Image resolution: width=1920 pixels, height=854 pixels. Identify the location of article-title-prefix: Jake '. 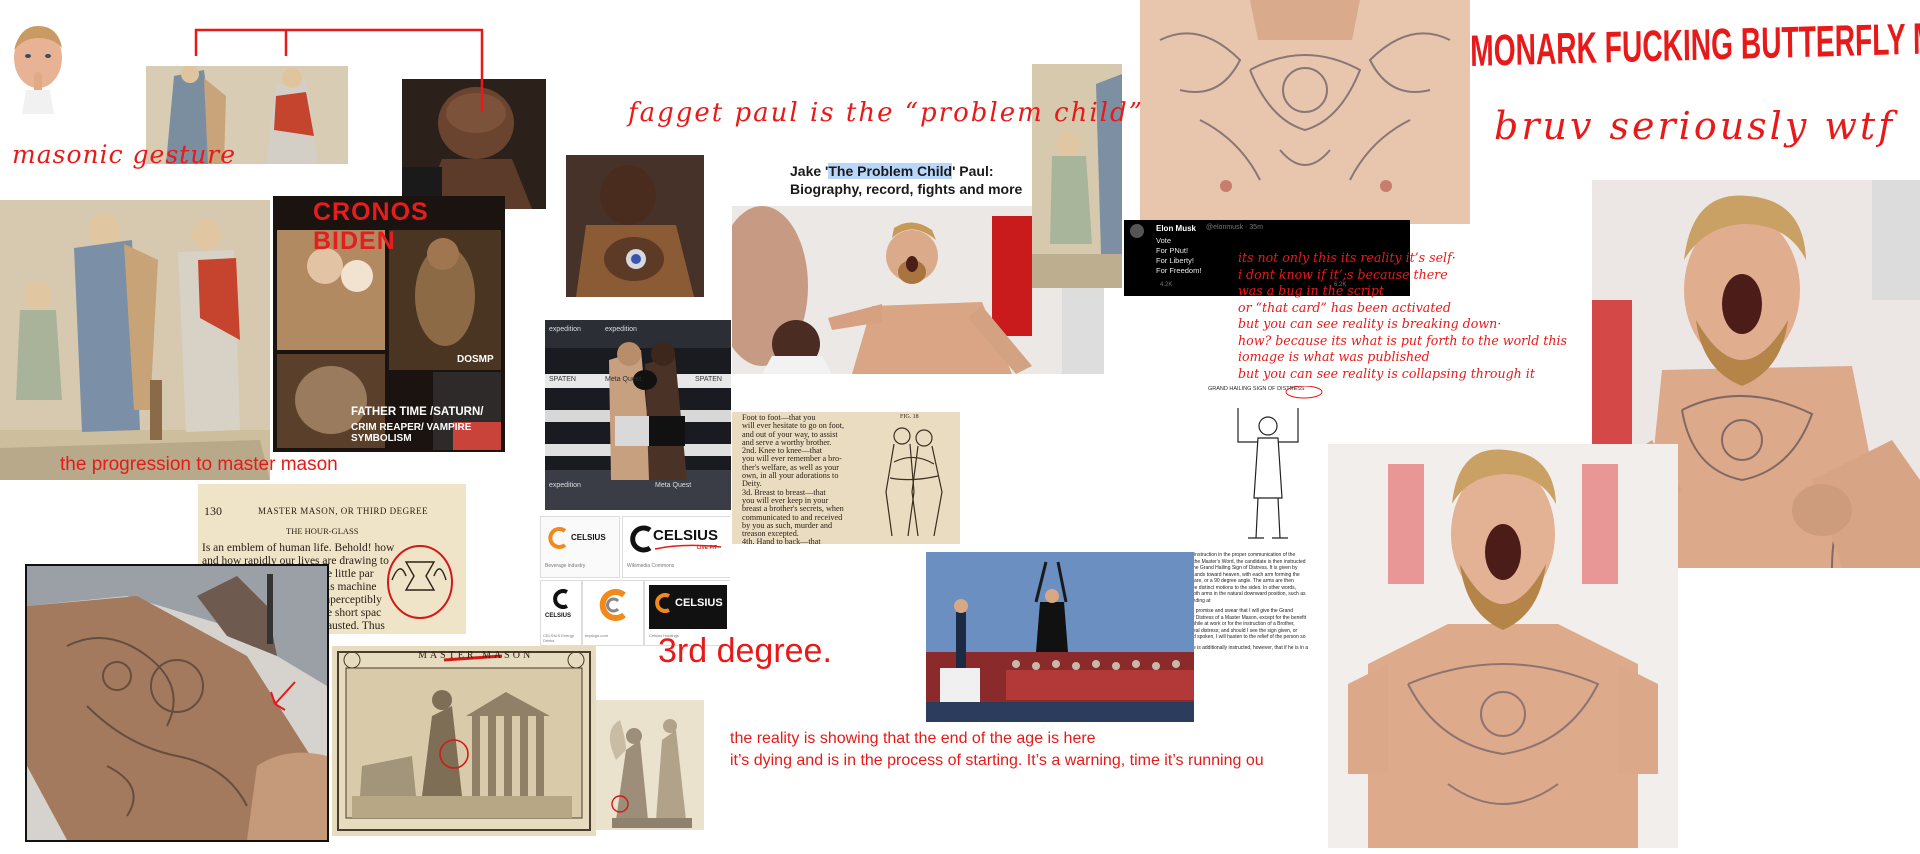
(809, 171).